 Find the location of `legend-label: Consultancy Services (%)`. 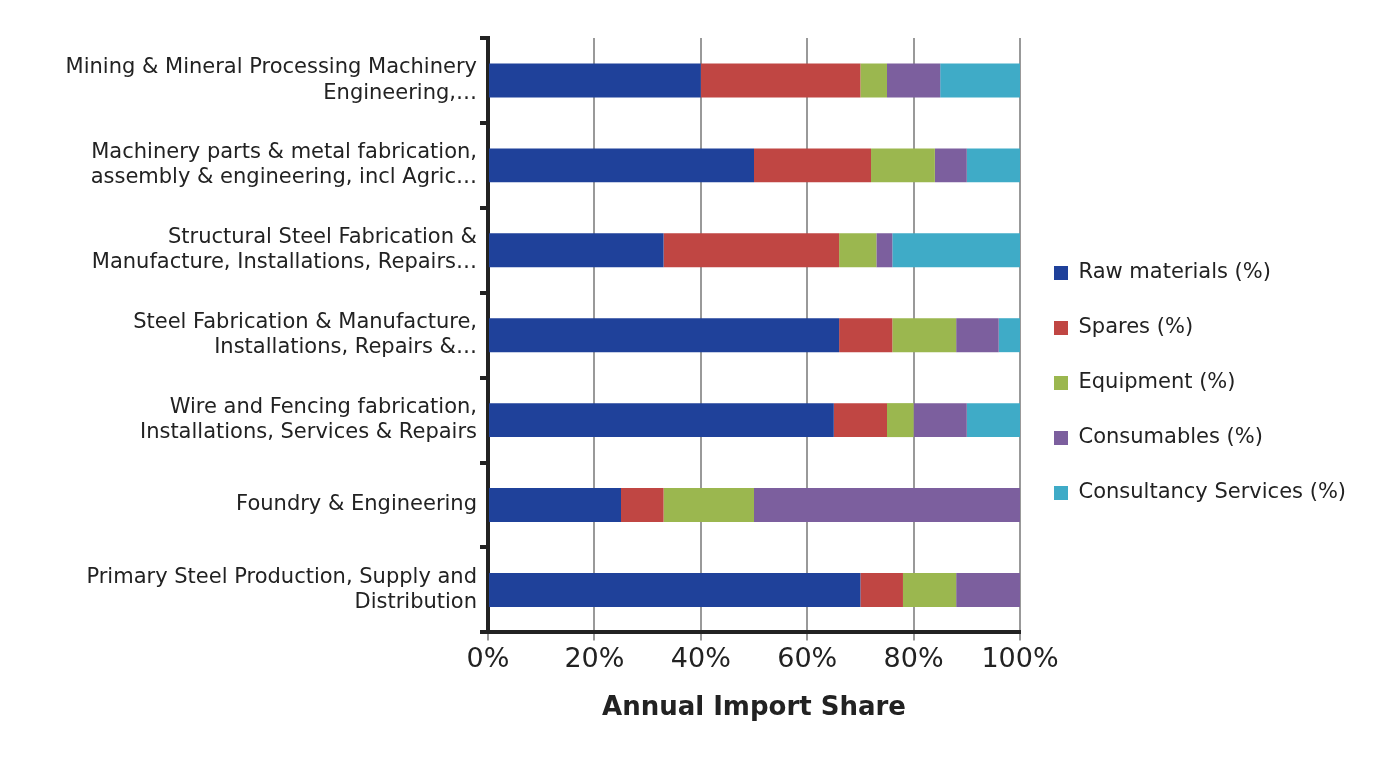

legend-label: Consultancy Services (%) is located at coordinates (1212, 491).